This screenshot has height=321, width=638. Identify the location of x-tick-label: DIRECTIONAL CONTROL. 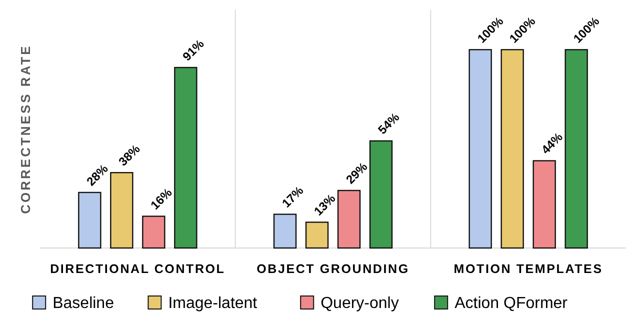
(138, 269).